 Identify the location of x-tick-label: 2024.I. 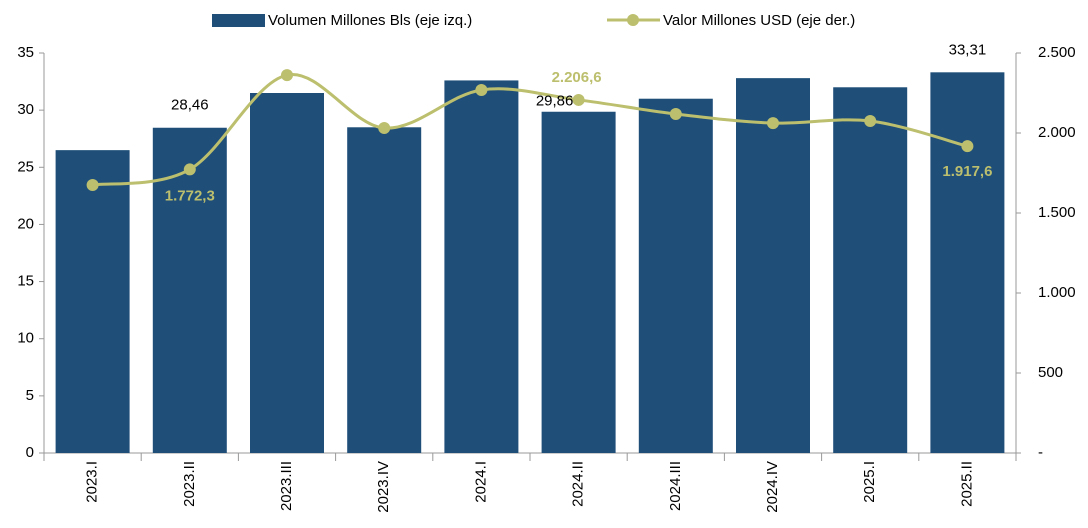
(480, 482).